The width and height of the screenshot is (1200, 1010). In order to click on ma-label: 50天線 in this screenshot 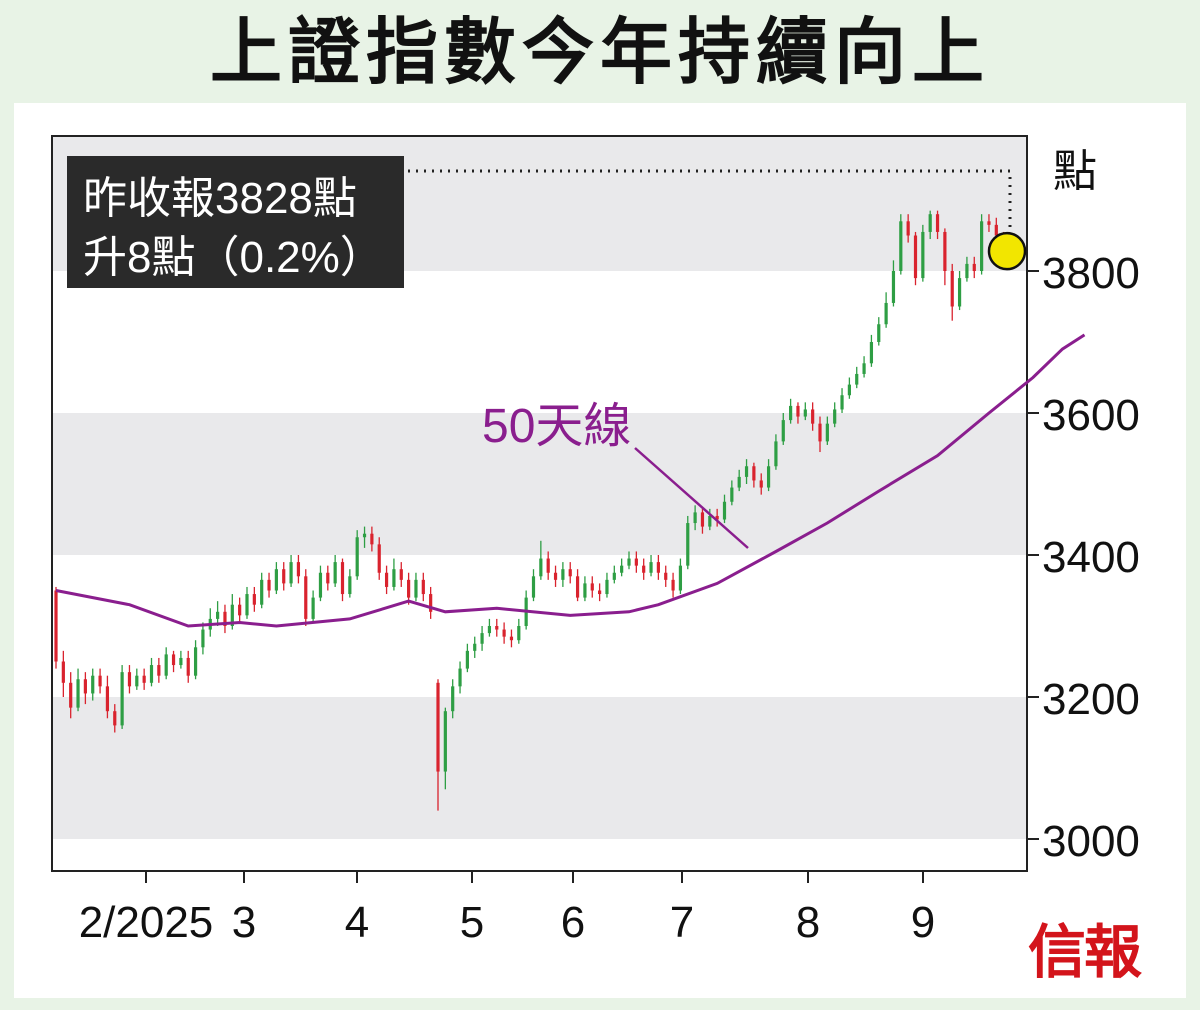, I will do `click(556, 426)`.